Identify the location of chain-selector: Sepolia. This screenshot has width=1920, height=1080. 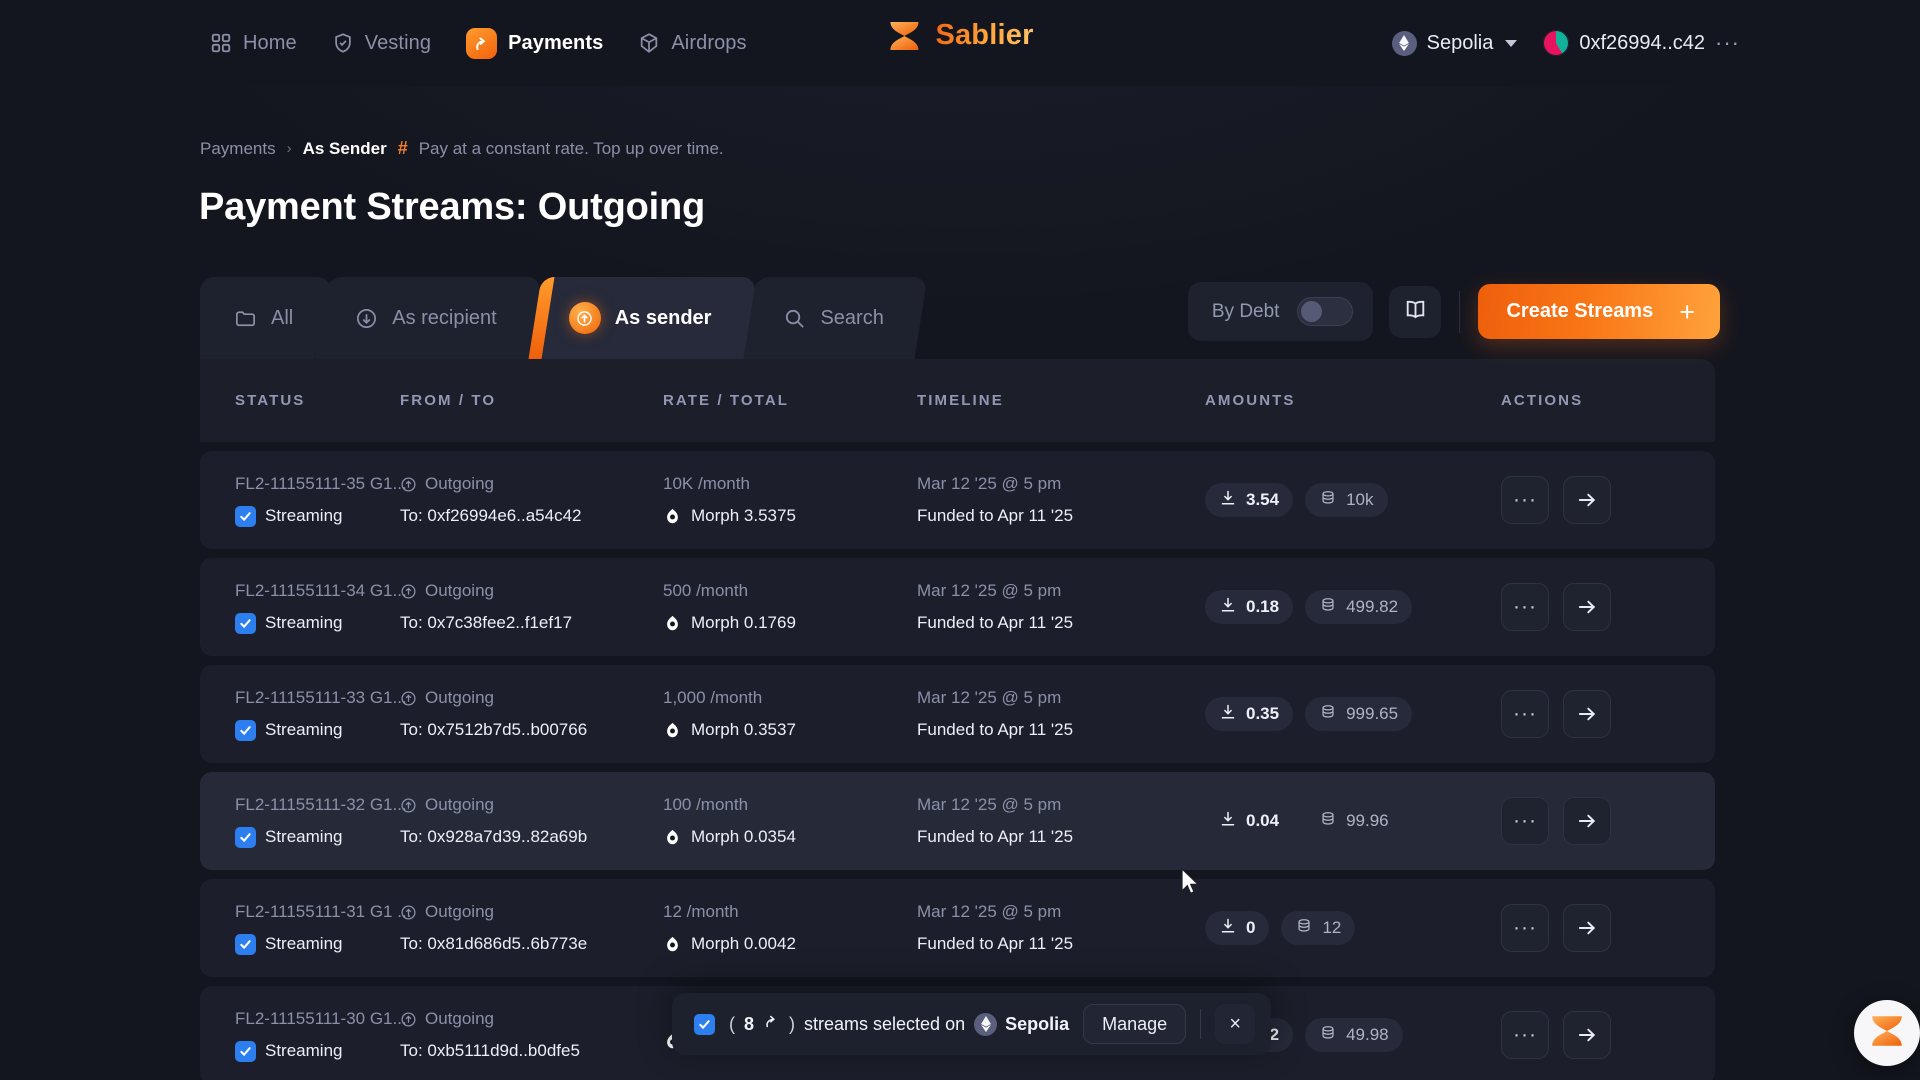
(1454, 43).